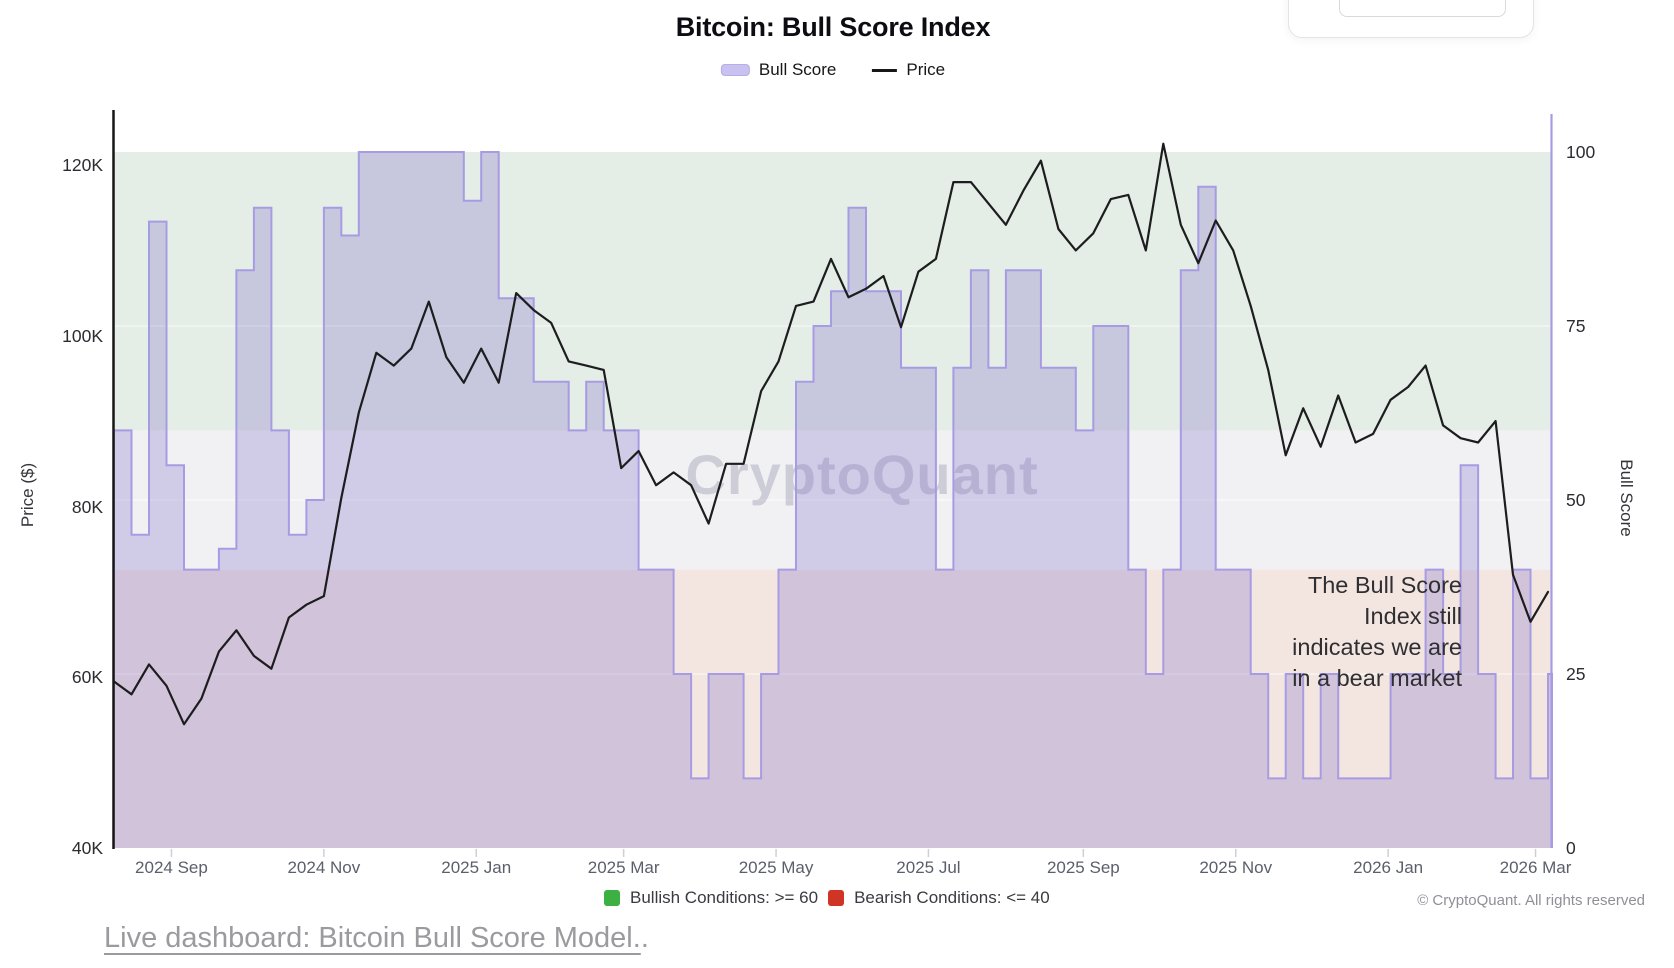 This screenshot has height=968, width=1674. Describe the element at coordinates (612, 898) in the screenshot. I see `bullish-square-icon` at that location.